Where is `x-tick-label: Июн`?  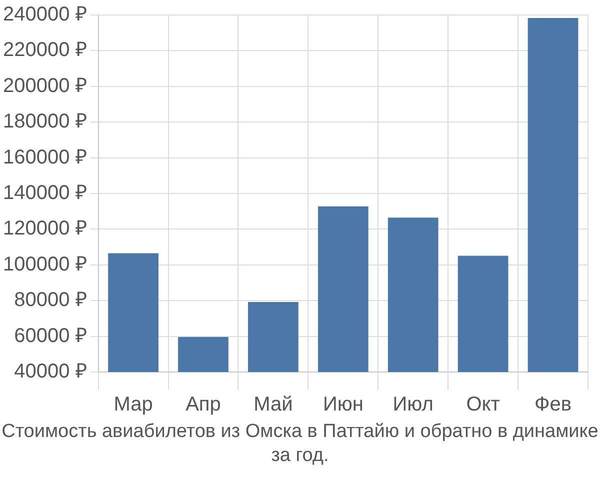 x-tick-label: Июн is located at coordinates (343, 405).